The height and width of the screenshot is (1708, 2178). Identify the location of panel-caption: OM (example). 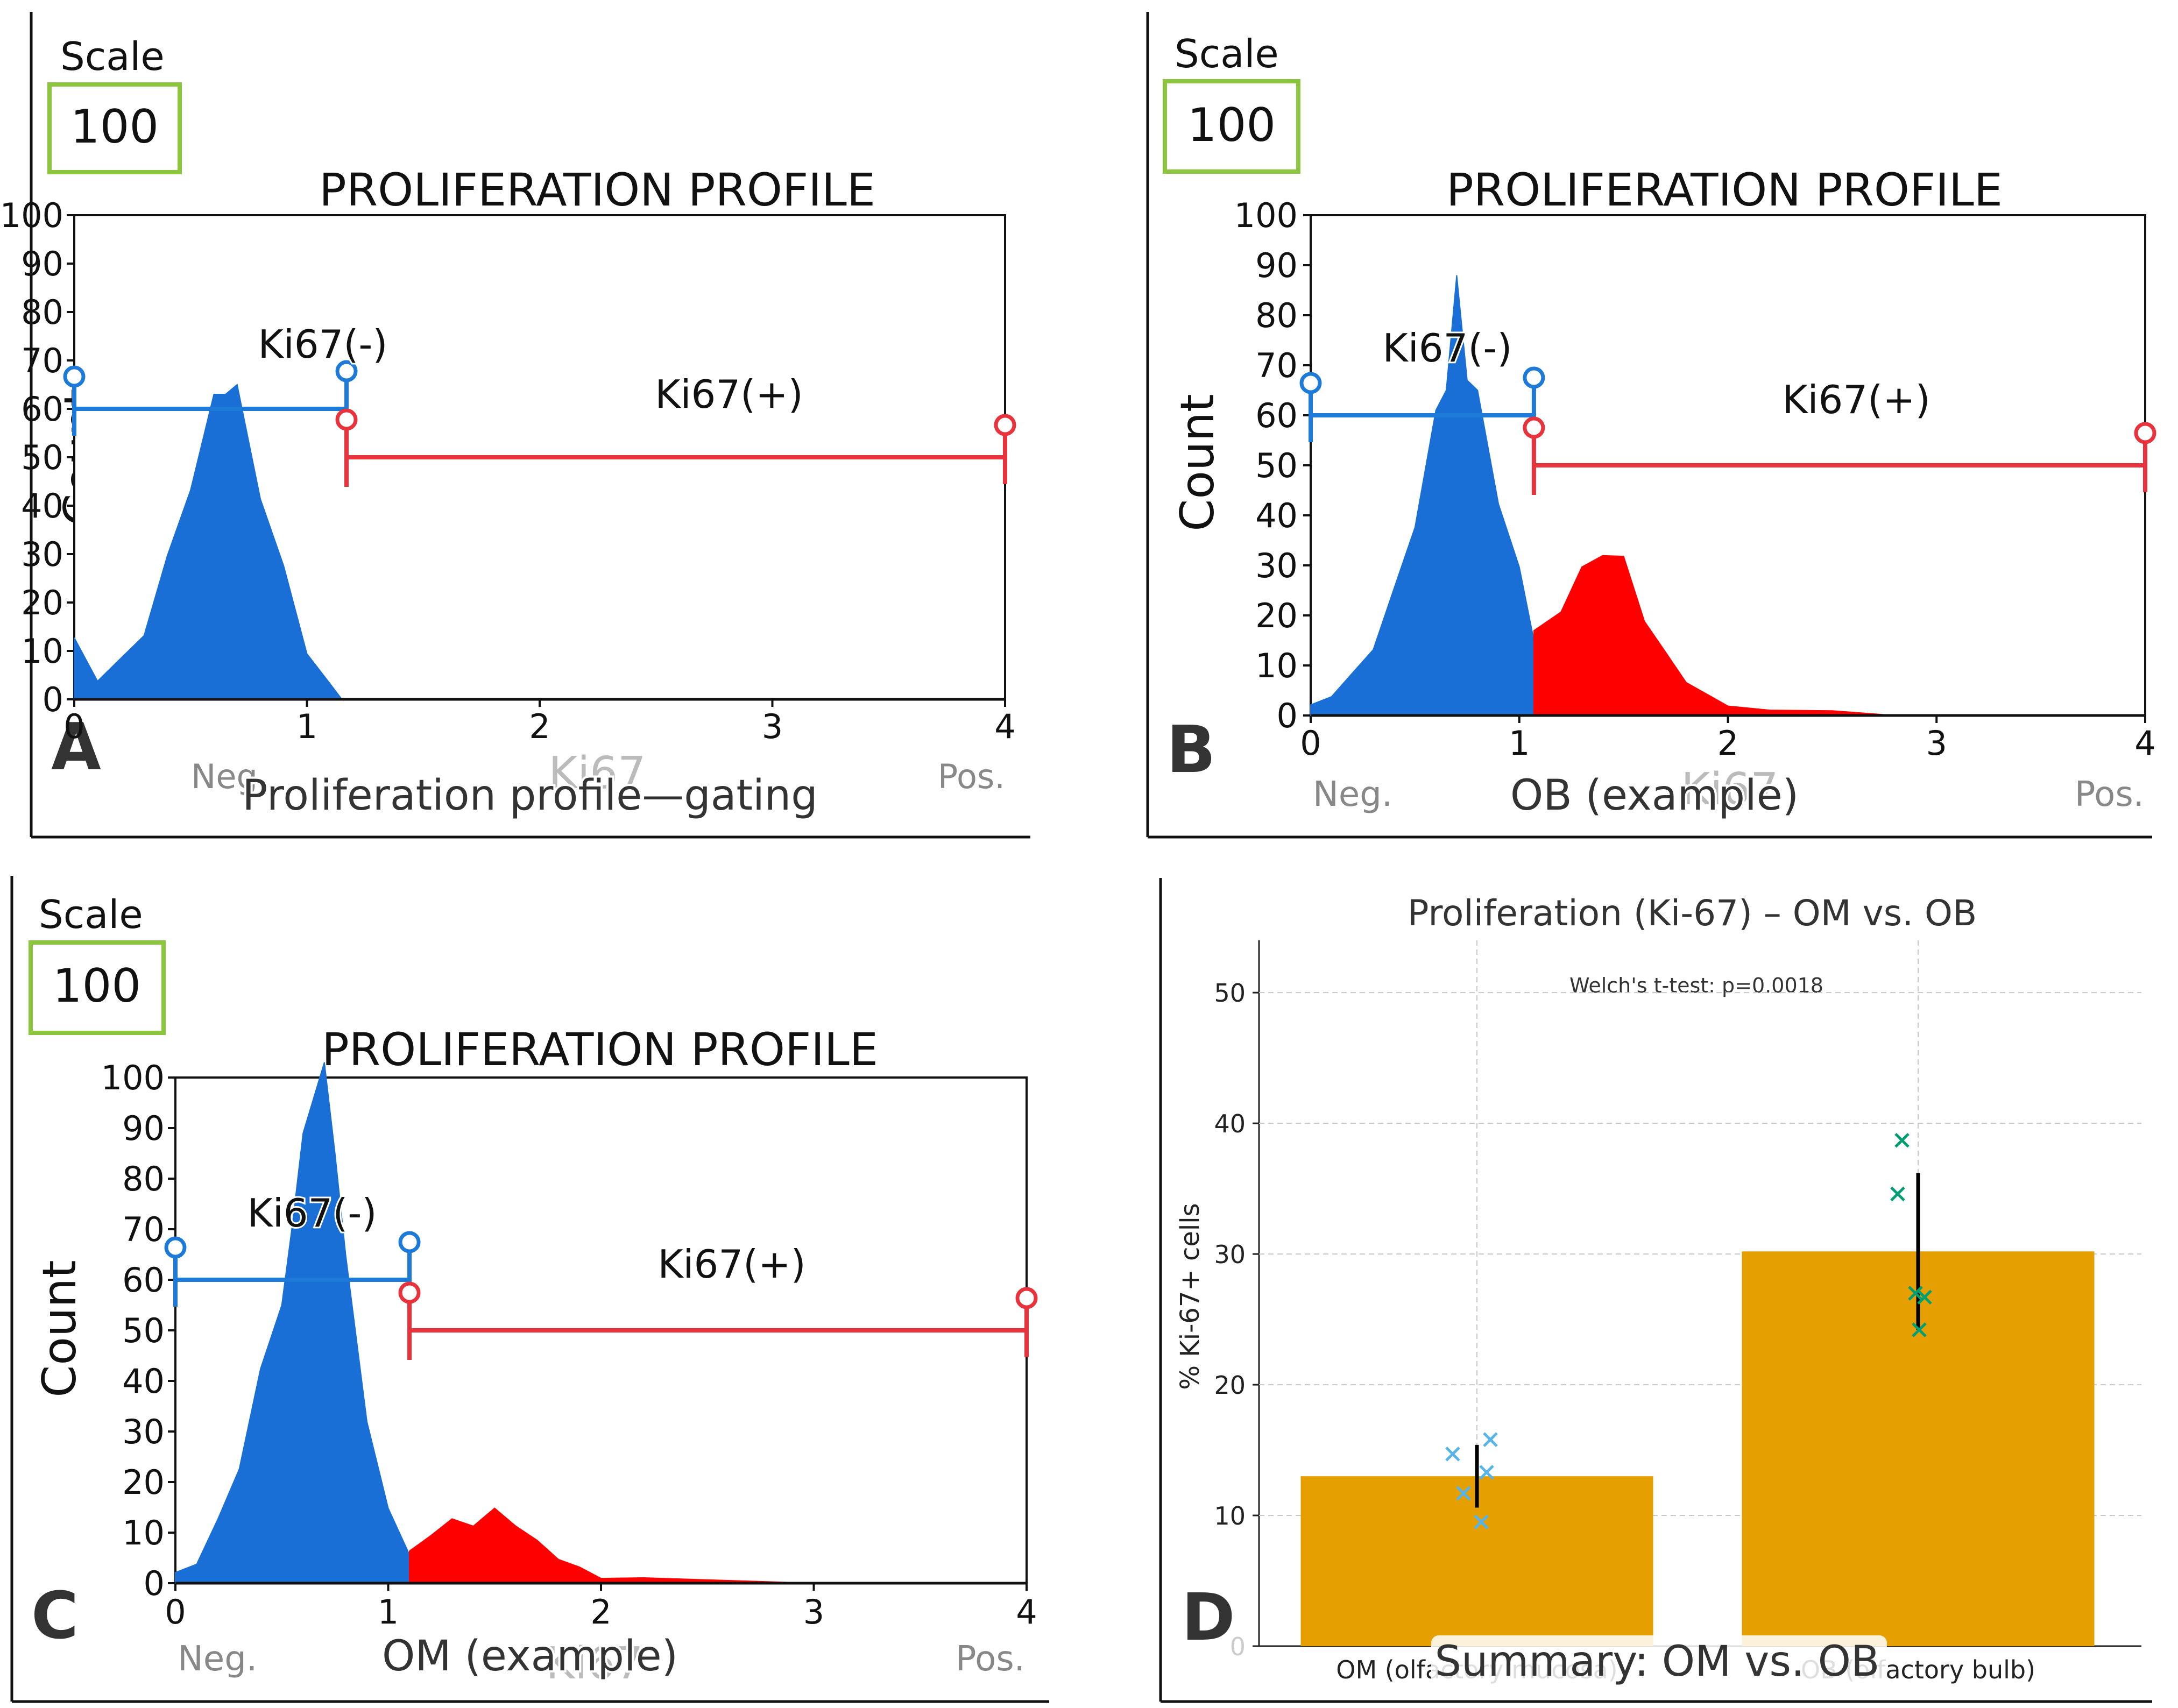
(530, 1656).